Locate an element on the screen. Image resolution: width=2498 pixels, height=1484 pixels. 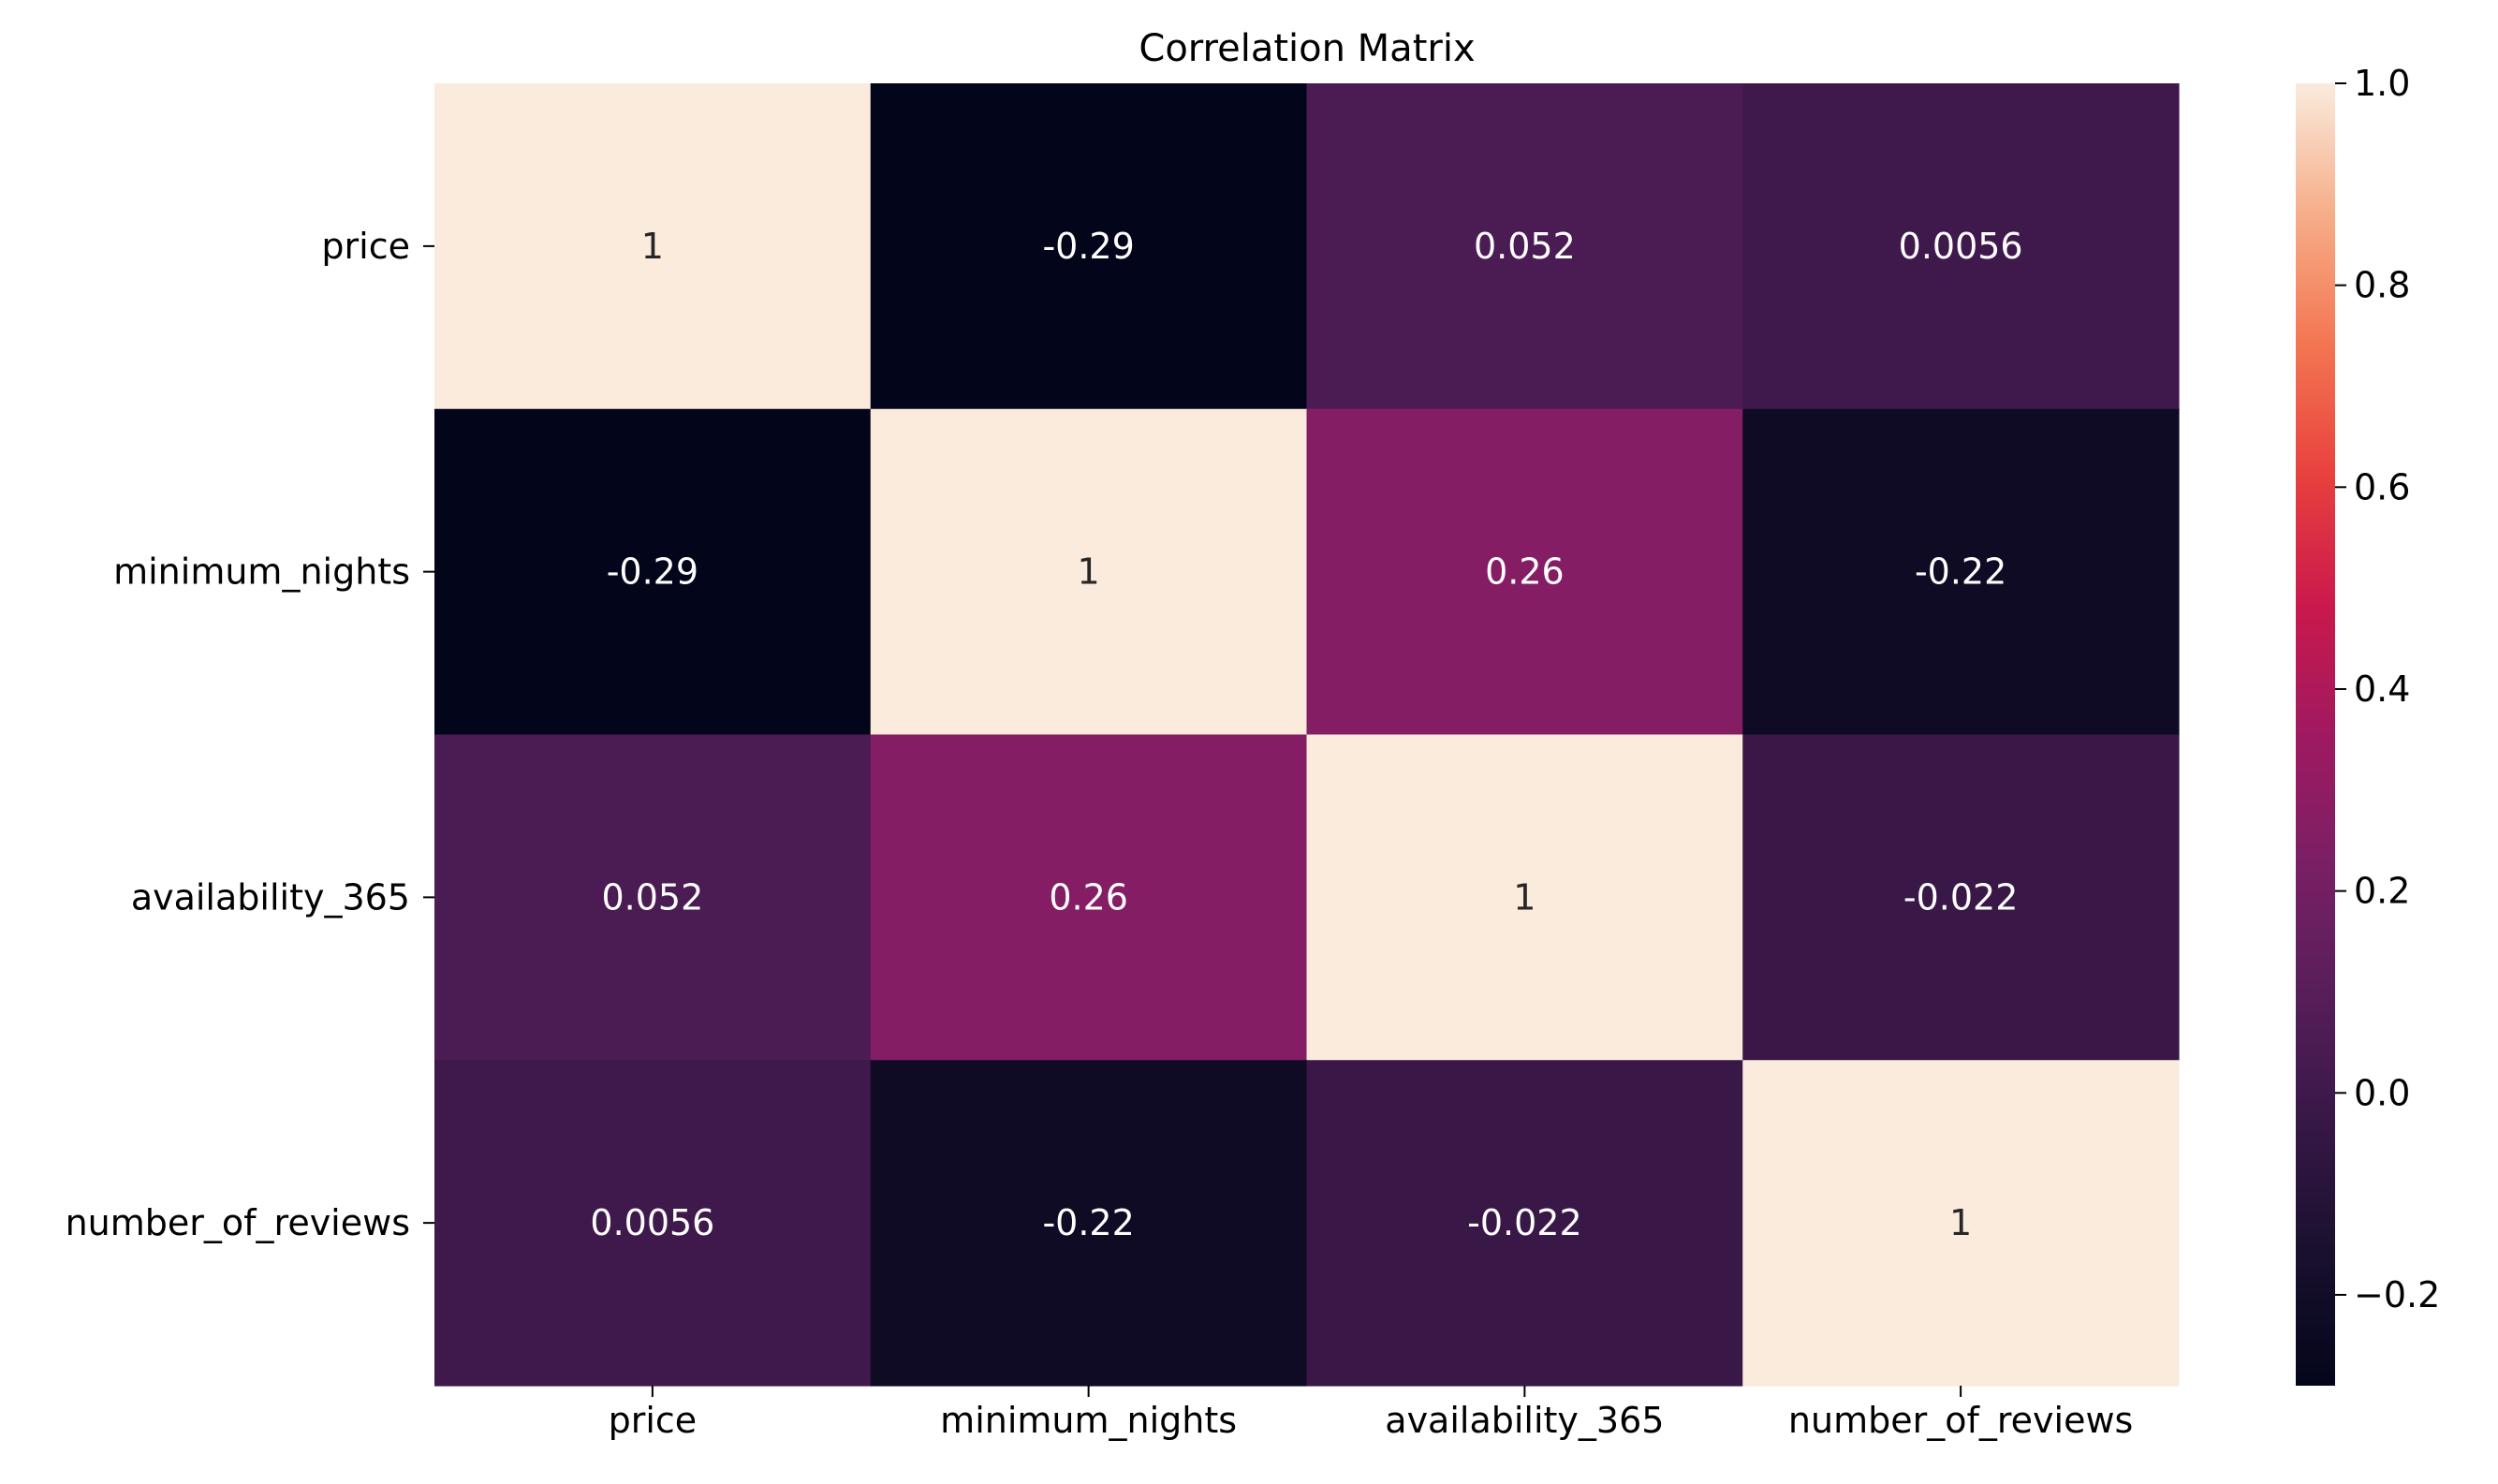
x-tick-label-2: availability_365 is located at coordinates (1524, 1420).